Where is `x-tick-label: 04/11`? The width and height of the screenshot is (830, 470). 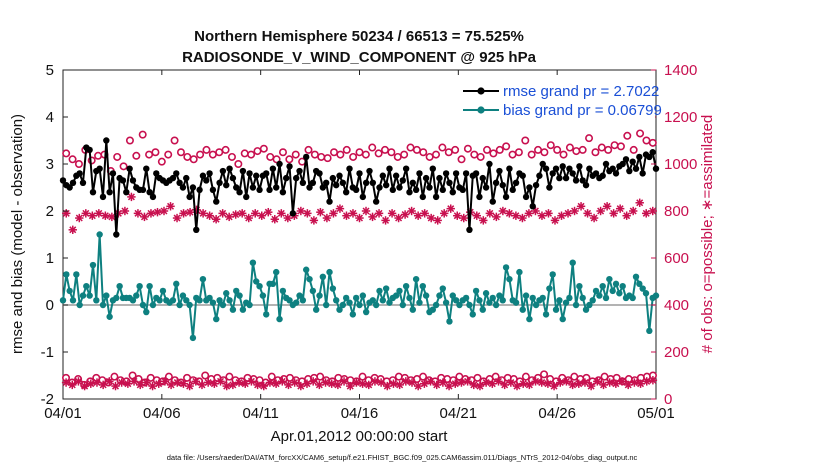
x-tick-label: 04/11 is located at coordinates (260, 413).